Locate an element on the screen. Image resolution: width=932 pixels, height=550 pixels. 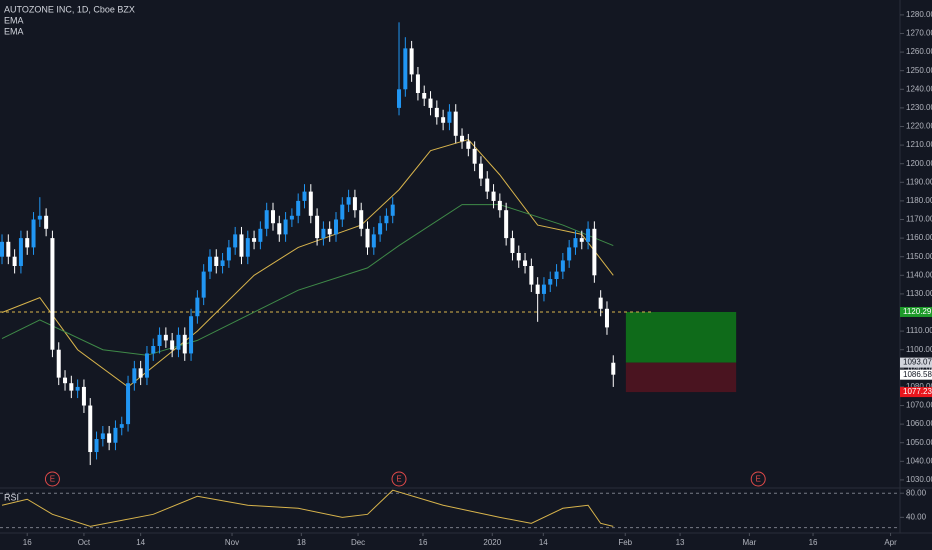
y-tick-label: 1180.00 is located at coordinates (919, 200).